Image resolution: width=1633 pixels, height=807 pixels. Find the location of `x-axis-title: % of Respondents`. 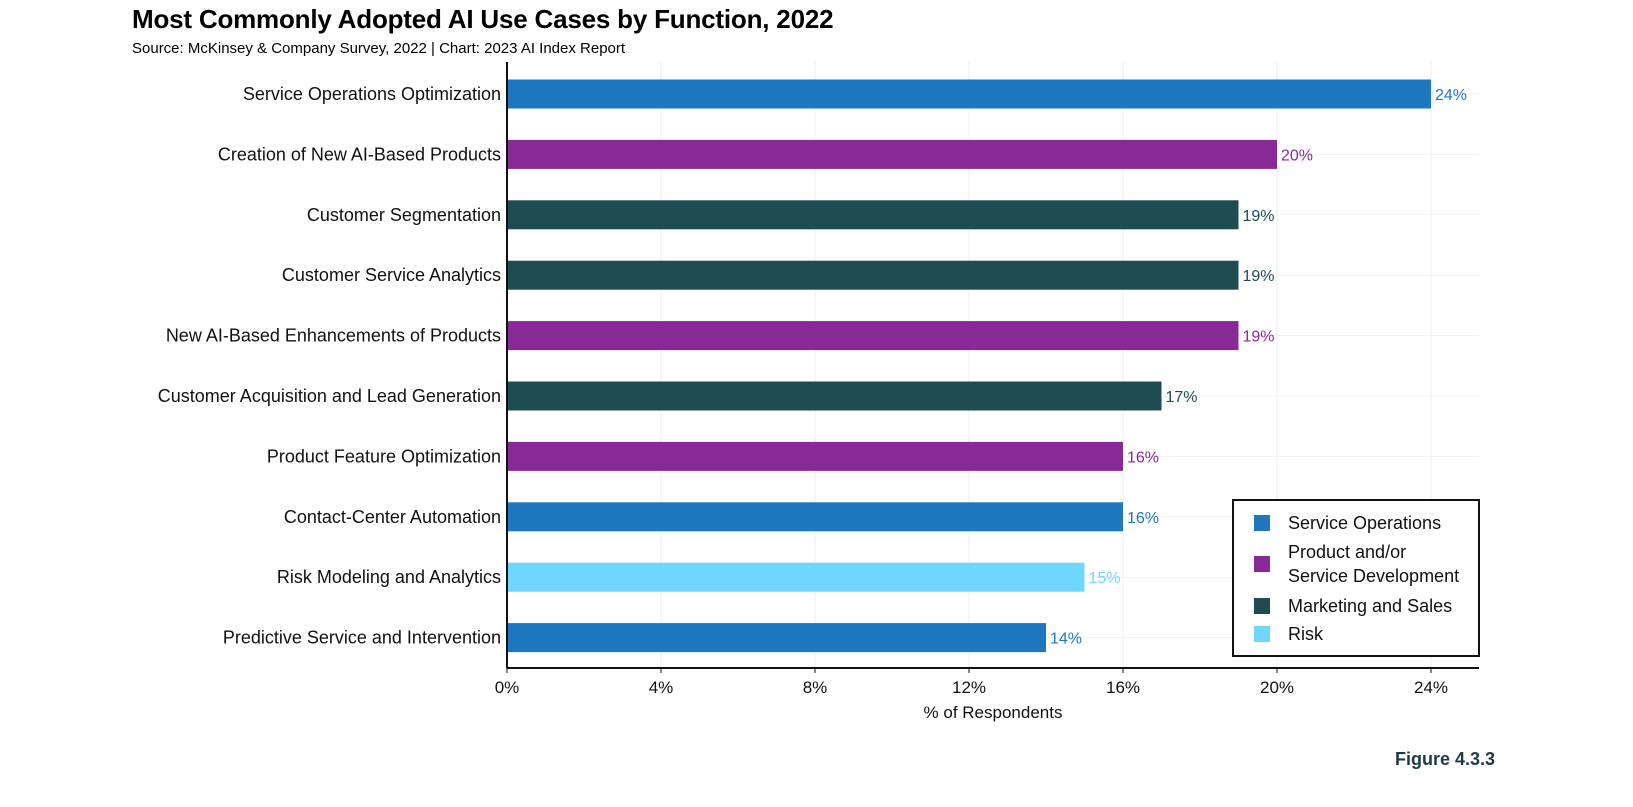

x-axis-title: % of Respondents is located at coordinates (993, 712).